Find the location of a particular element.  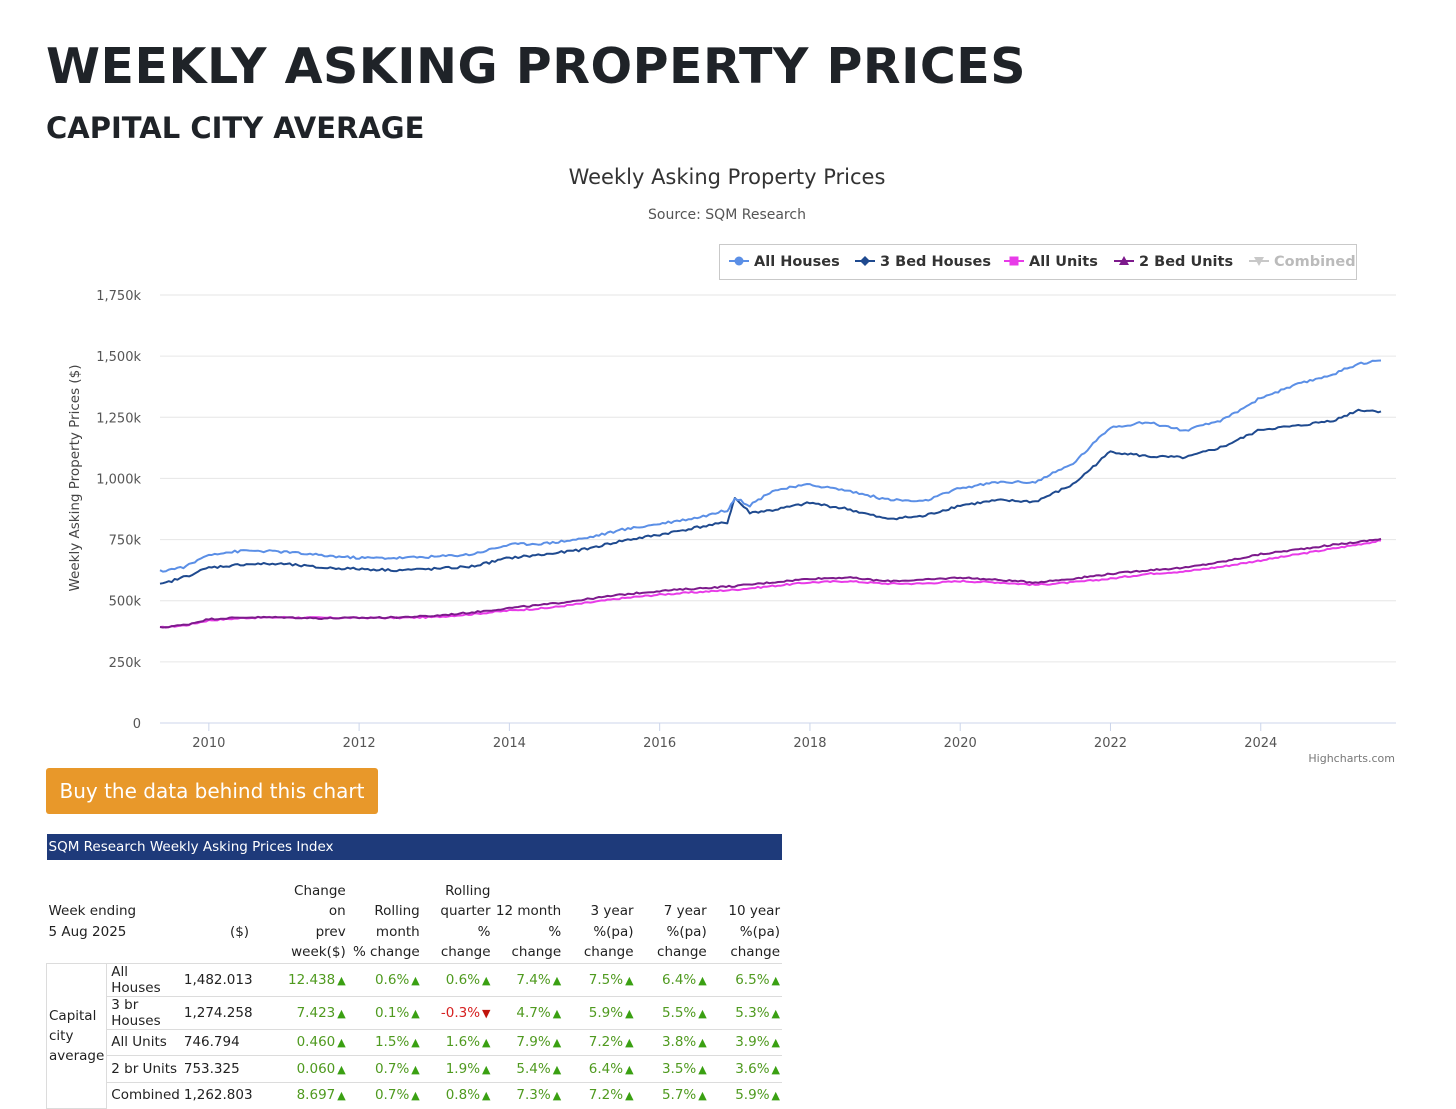

change-cell: 5.4% ▲ is located at coordinates (528, 1068).